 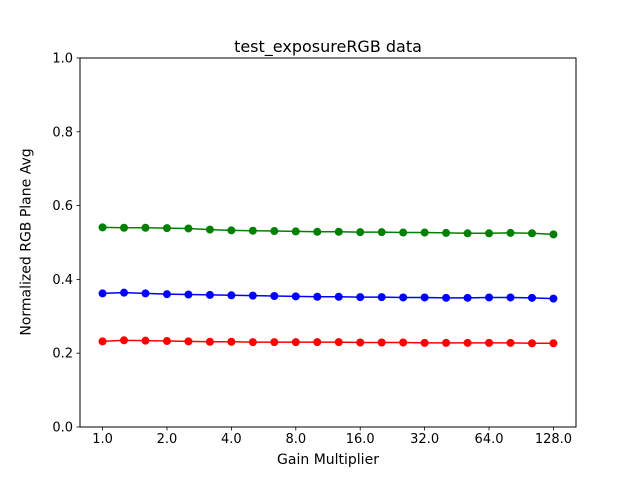 I want to click on series-line-red, so click(x=328, y=341).